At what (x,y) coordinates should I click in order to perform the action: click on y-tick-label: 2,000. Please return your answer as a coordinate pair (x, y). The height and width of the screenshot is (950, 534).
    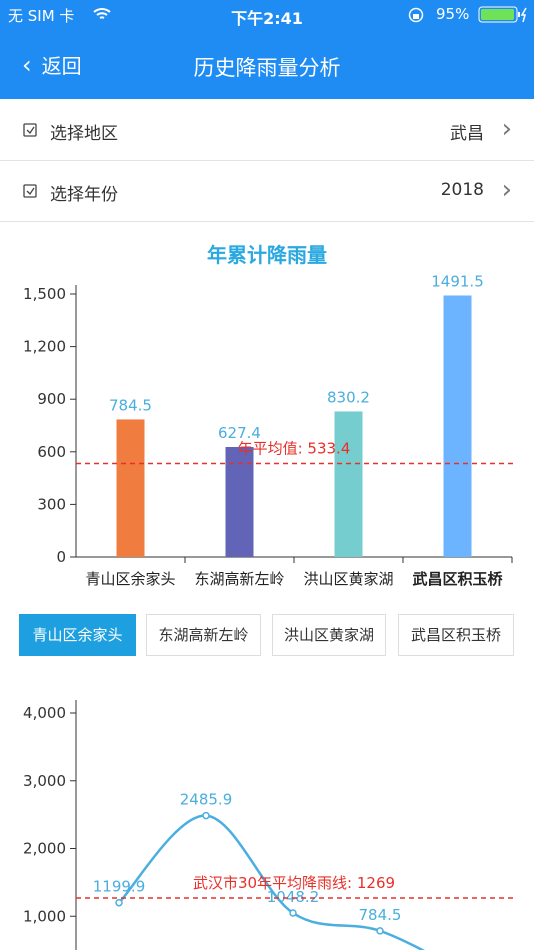
    Looking at the image, I should click on (44, 849).